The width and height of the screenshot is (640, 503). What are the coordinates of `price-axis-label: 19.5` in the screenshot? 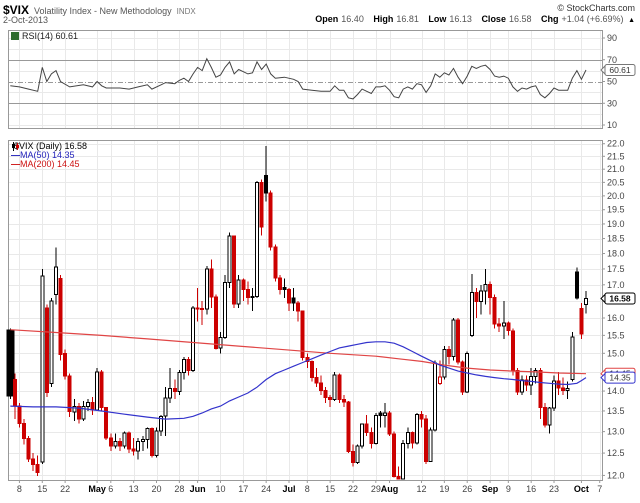 It's located at (616, 210).